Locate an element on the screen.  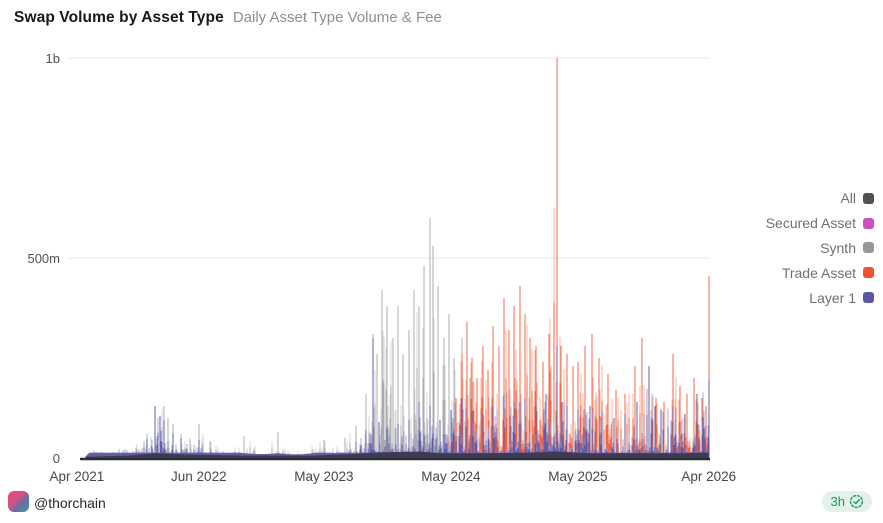
author-handle: @thorchain is located at coordinates (70, 503).